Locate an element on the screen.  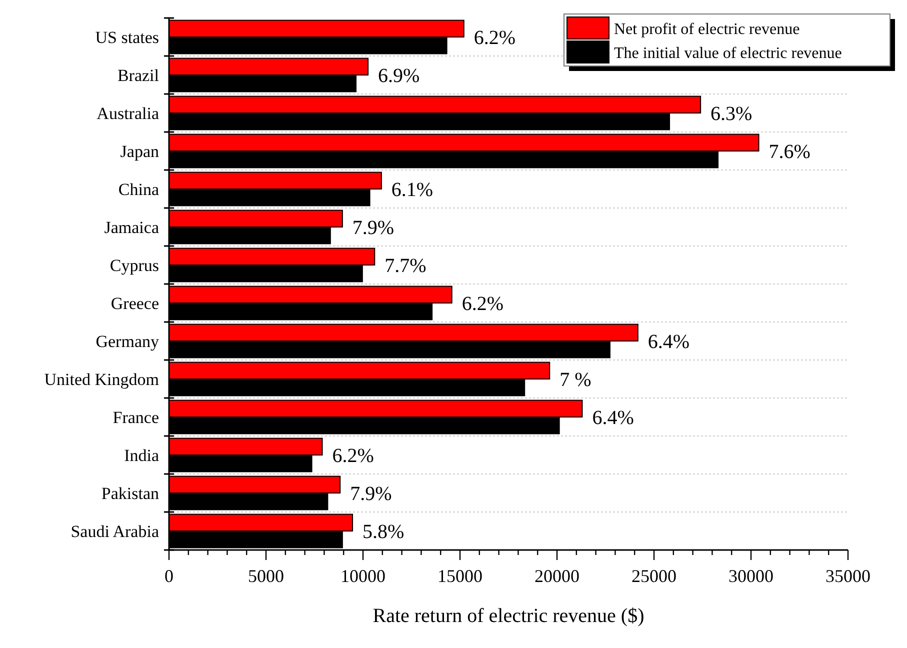
legend-label: Net profit of electric revenue is located at coordinates (707, 29).